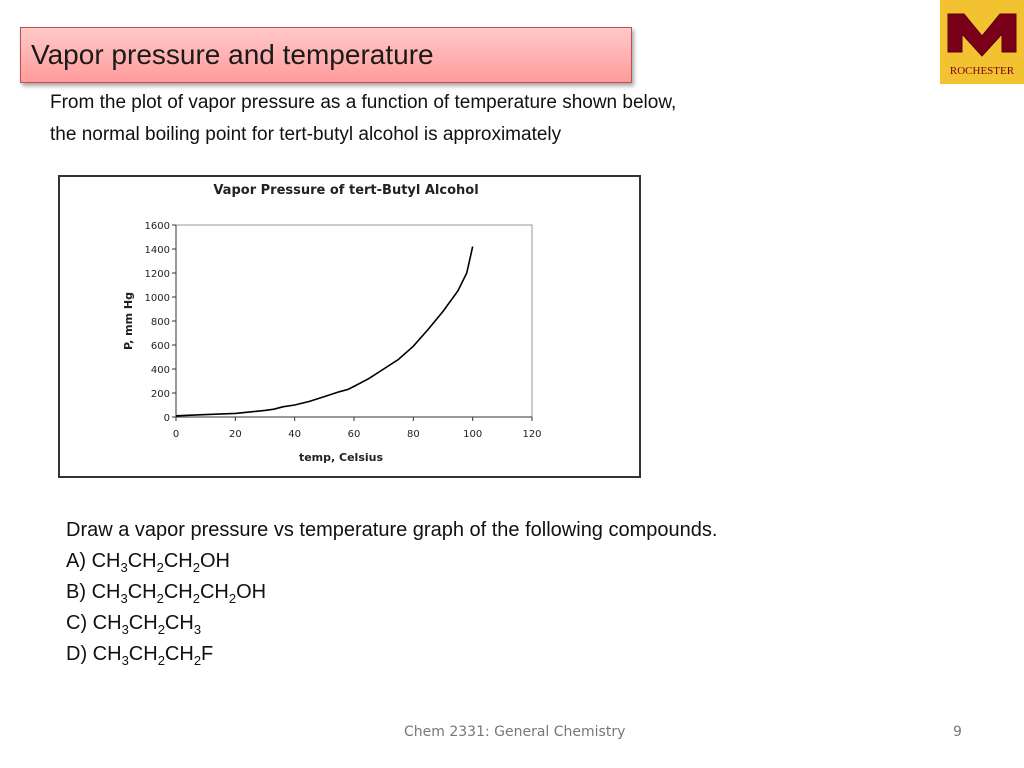 Image resolution: width=1024 pixels, height=768 pixels. Describe the element at coordinates (157, 250) in the screenshot. I see `y-tick-label: 1400` at that location.